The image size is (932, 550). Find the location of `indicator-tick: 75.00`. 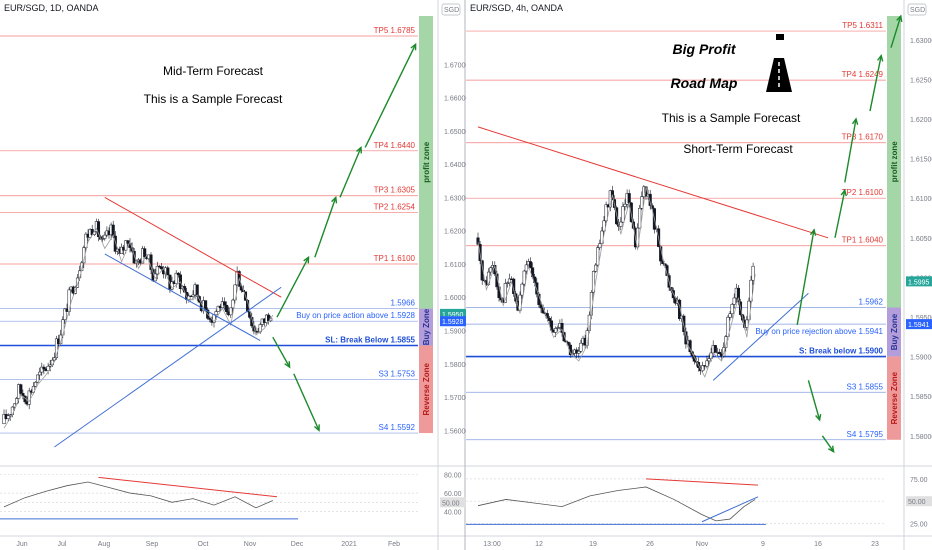

indicator-tick: 75.00 is located at coordinates (919, 480).